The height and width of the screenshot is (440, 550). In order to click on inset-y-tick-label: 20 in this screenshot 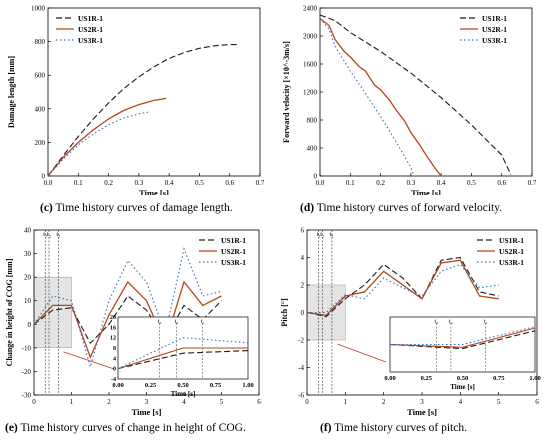, I will do `click(113, 318)`.